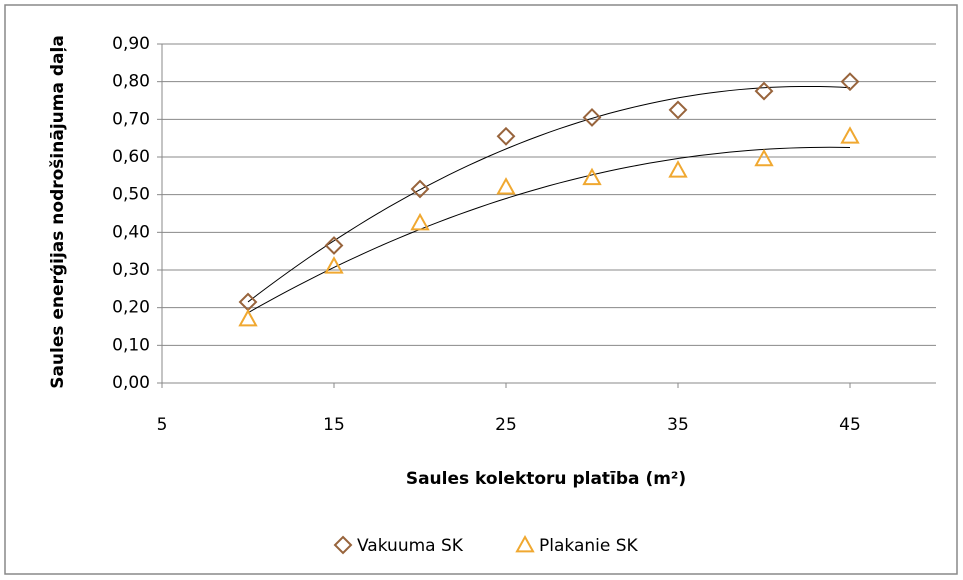  Describe the element at coordinates (546, 479) in the screenshot. I see `x-axis-label: Saules kolektoru platība (m²)` at that location.